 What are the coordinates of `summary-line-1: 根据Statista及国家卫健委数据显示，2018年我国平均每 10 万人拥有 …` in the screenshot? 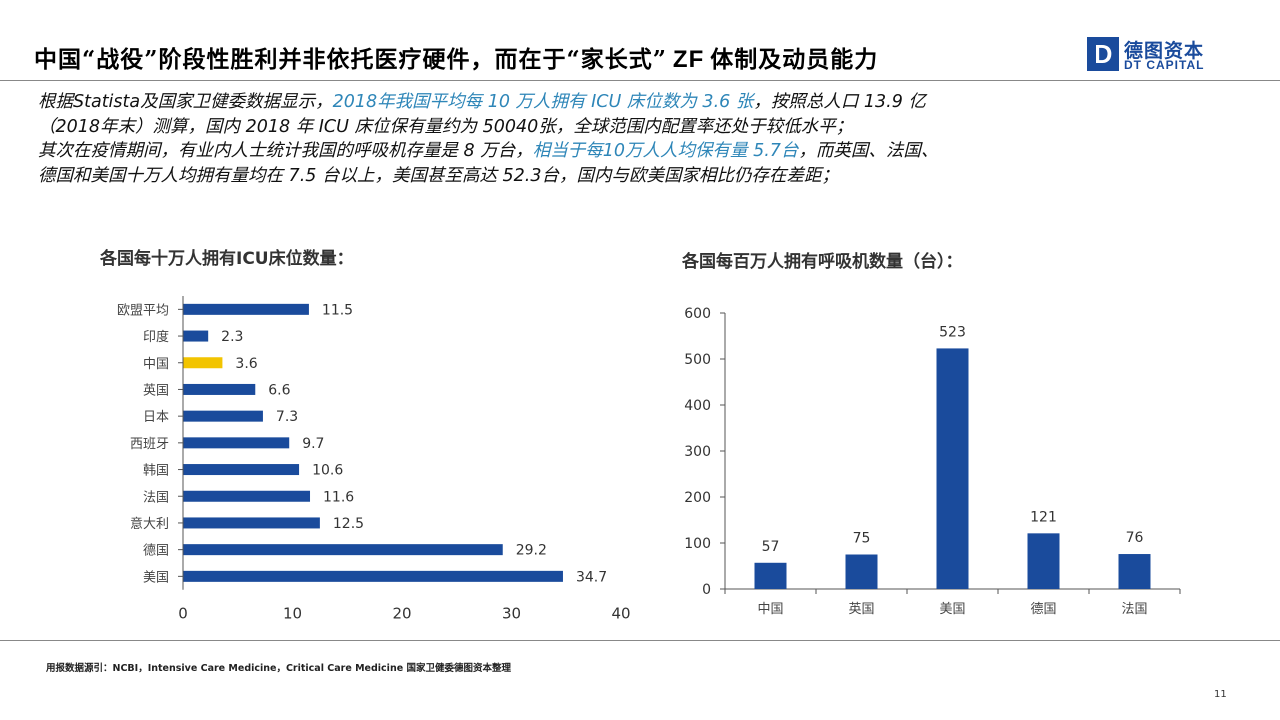 It's located at (648, 102).